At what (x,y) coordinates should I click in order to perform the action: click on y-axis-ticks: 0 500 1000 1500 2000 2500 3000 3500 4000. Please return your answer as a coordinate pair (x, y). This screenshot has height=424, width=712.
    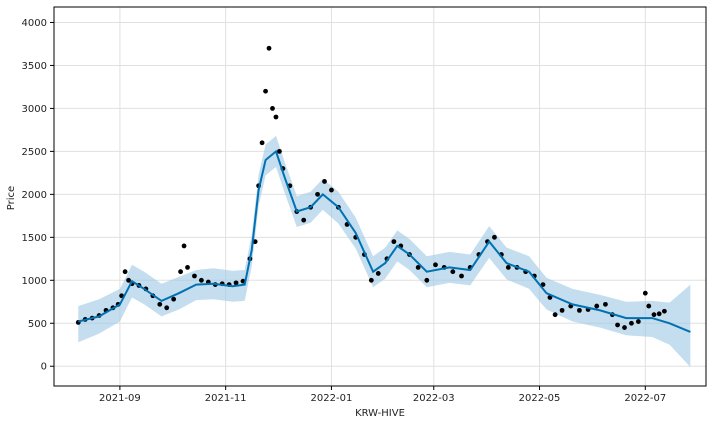
    Looking at the image, I should click on (38, 195).